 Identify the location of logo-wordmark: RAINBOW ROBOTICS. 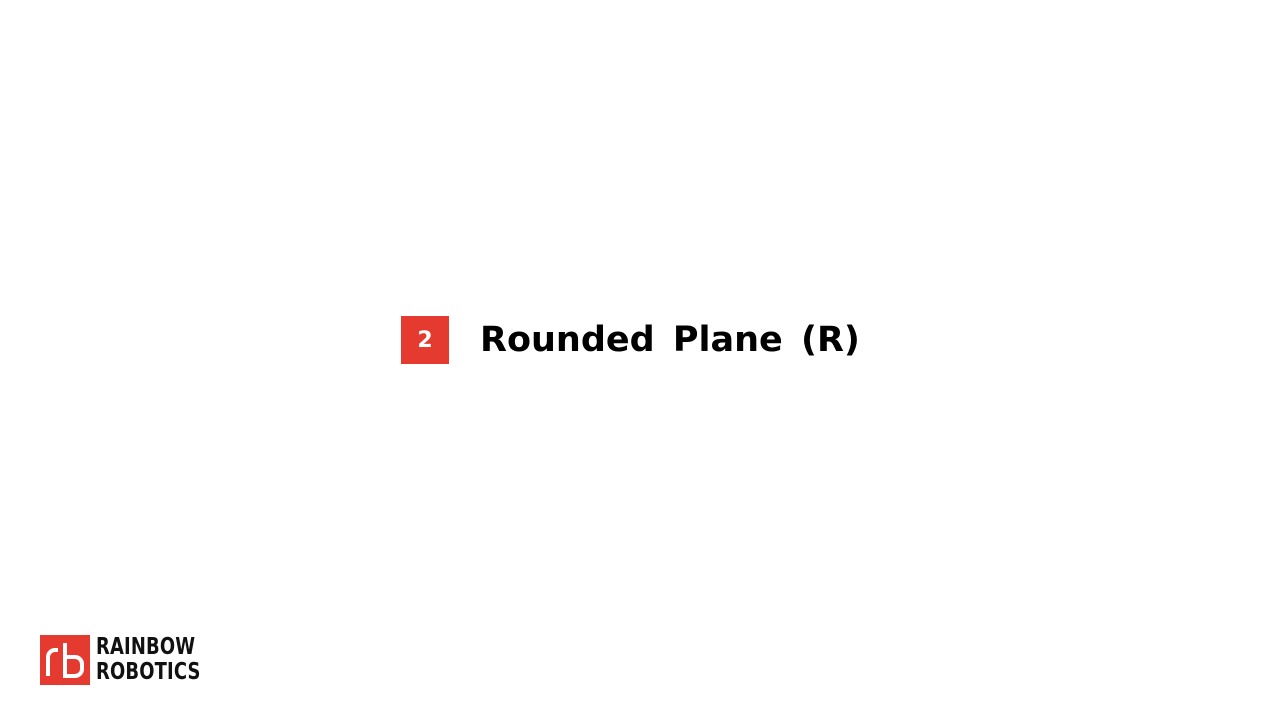
(148, 660).